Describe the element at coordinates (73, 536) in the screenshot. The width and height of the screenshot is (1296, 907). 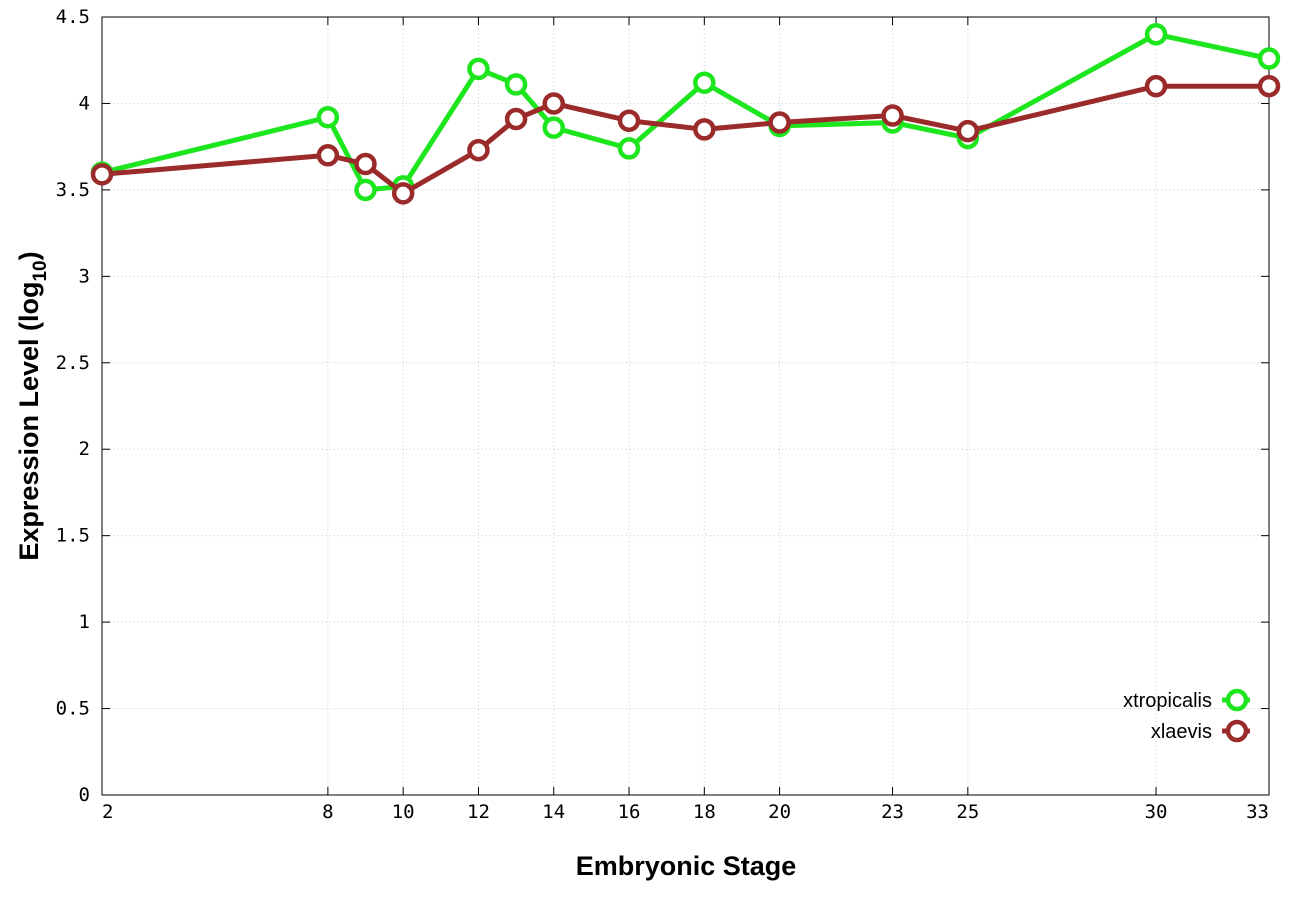
I see `y-tick-label: 1.5` at that location.